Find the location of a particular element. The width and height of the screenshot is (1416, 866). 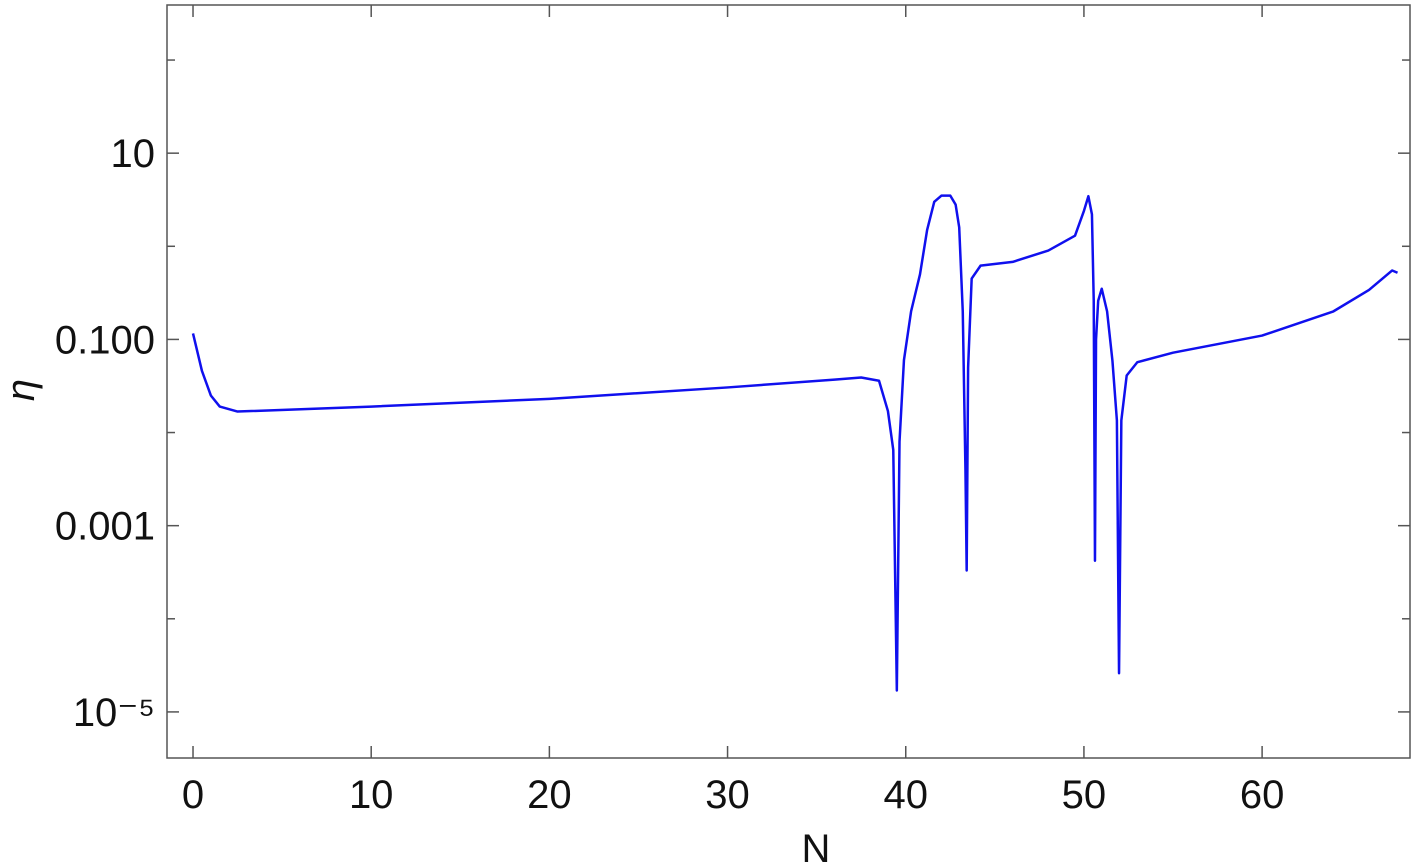

y-axis-title: η is located at coordinates (21, 390).